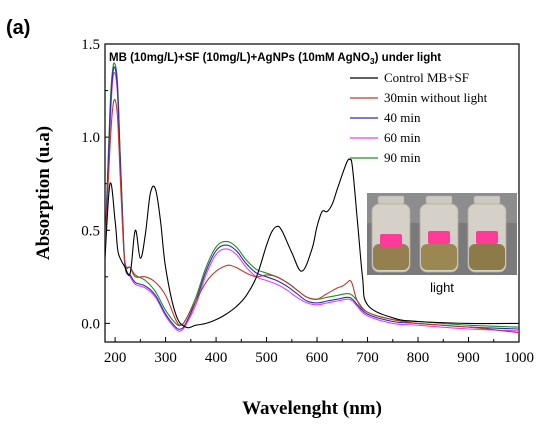 The width and height of the screenshot is (550, 427). I want to click on inset-photo: light, so click(442, 244).